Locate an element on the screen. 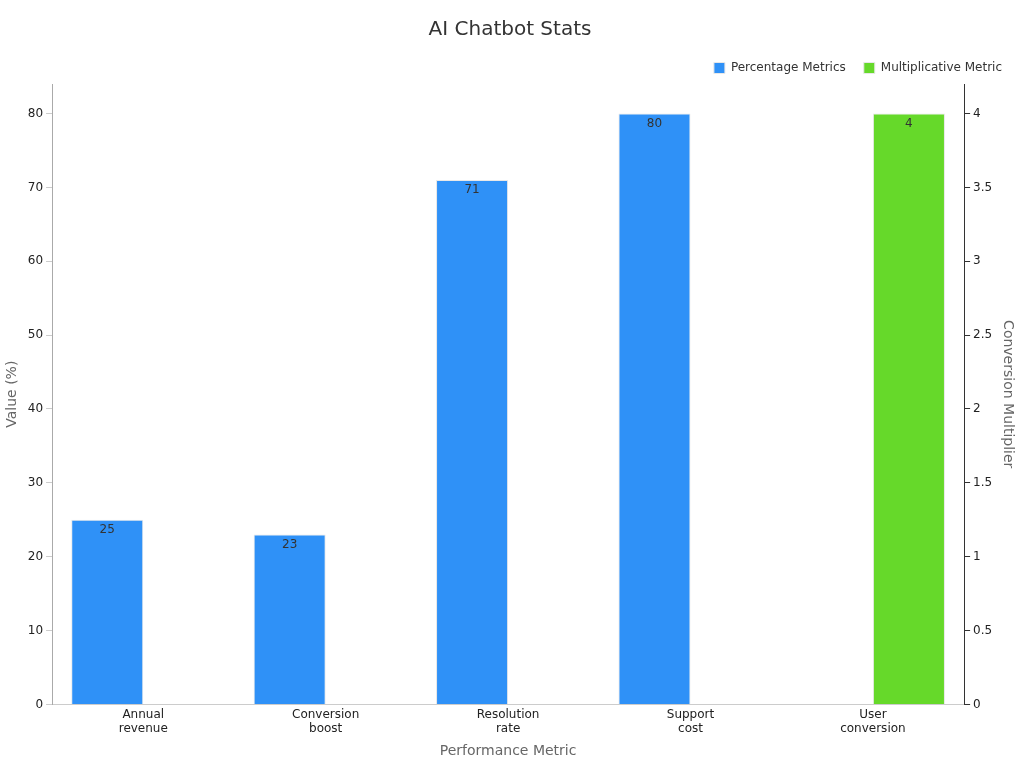  y-tick-label: 30 is located at coordinates (35, 481).